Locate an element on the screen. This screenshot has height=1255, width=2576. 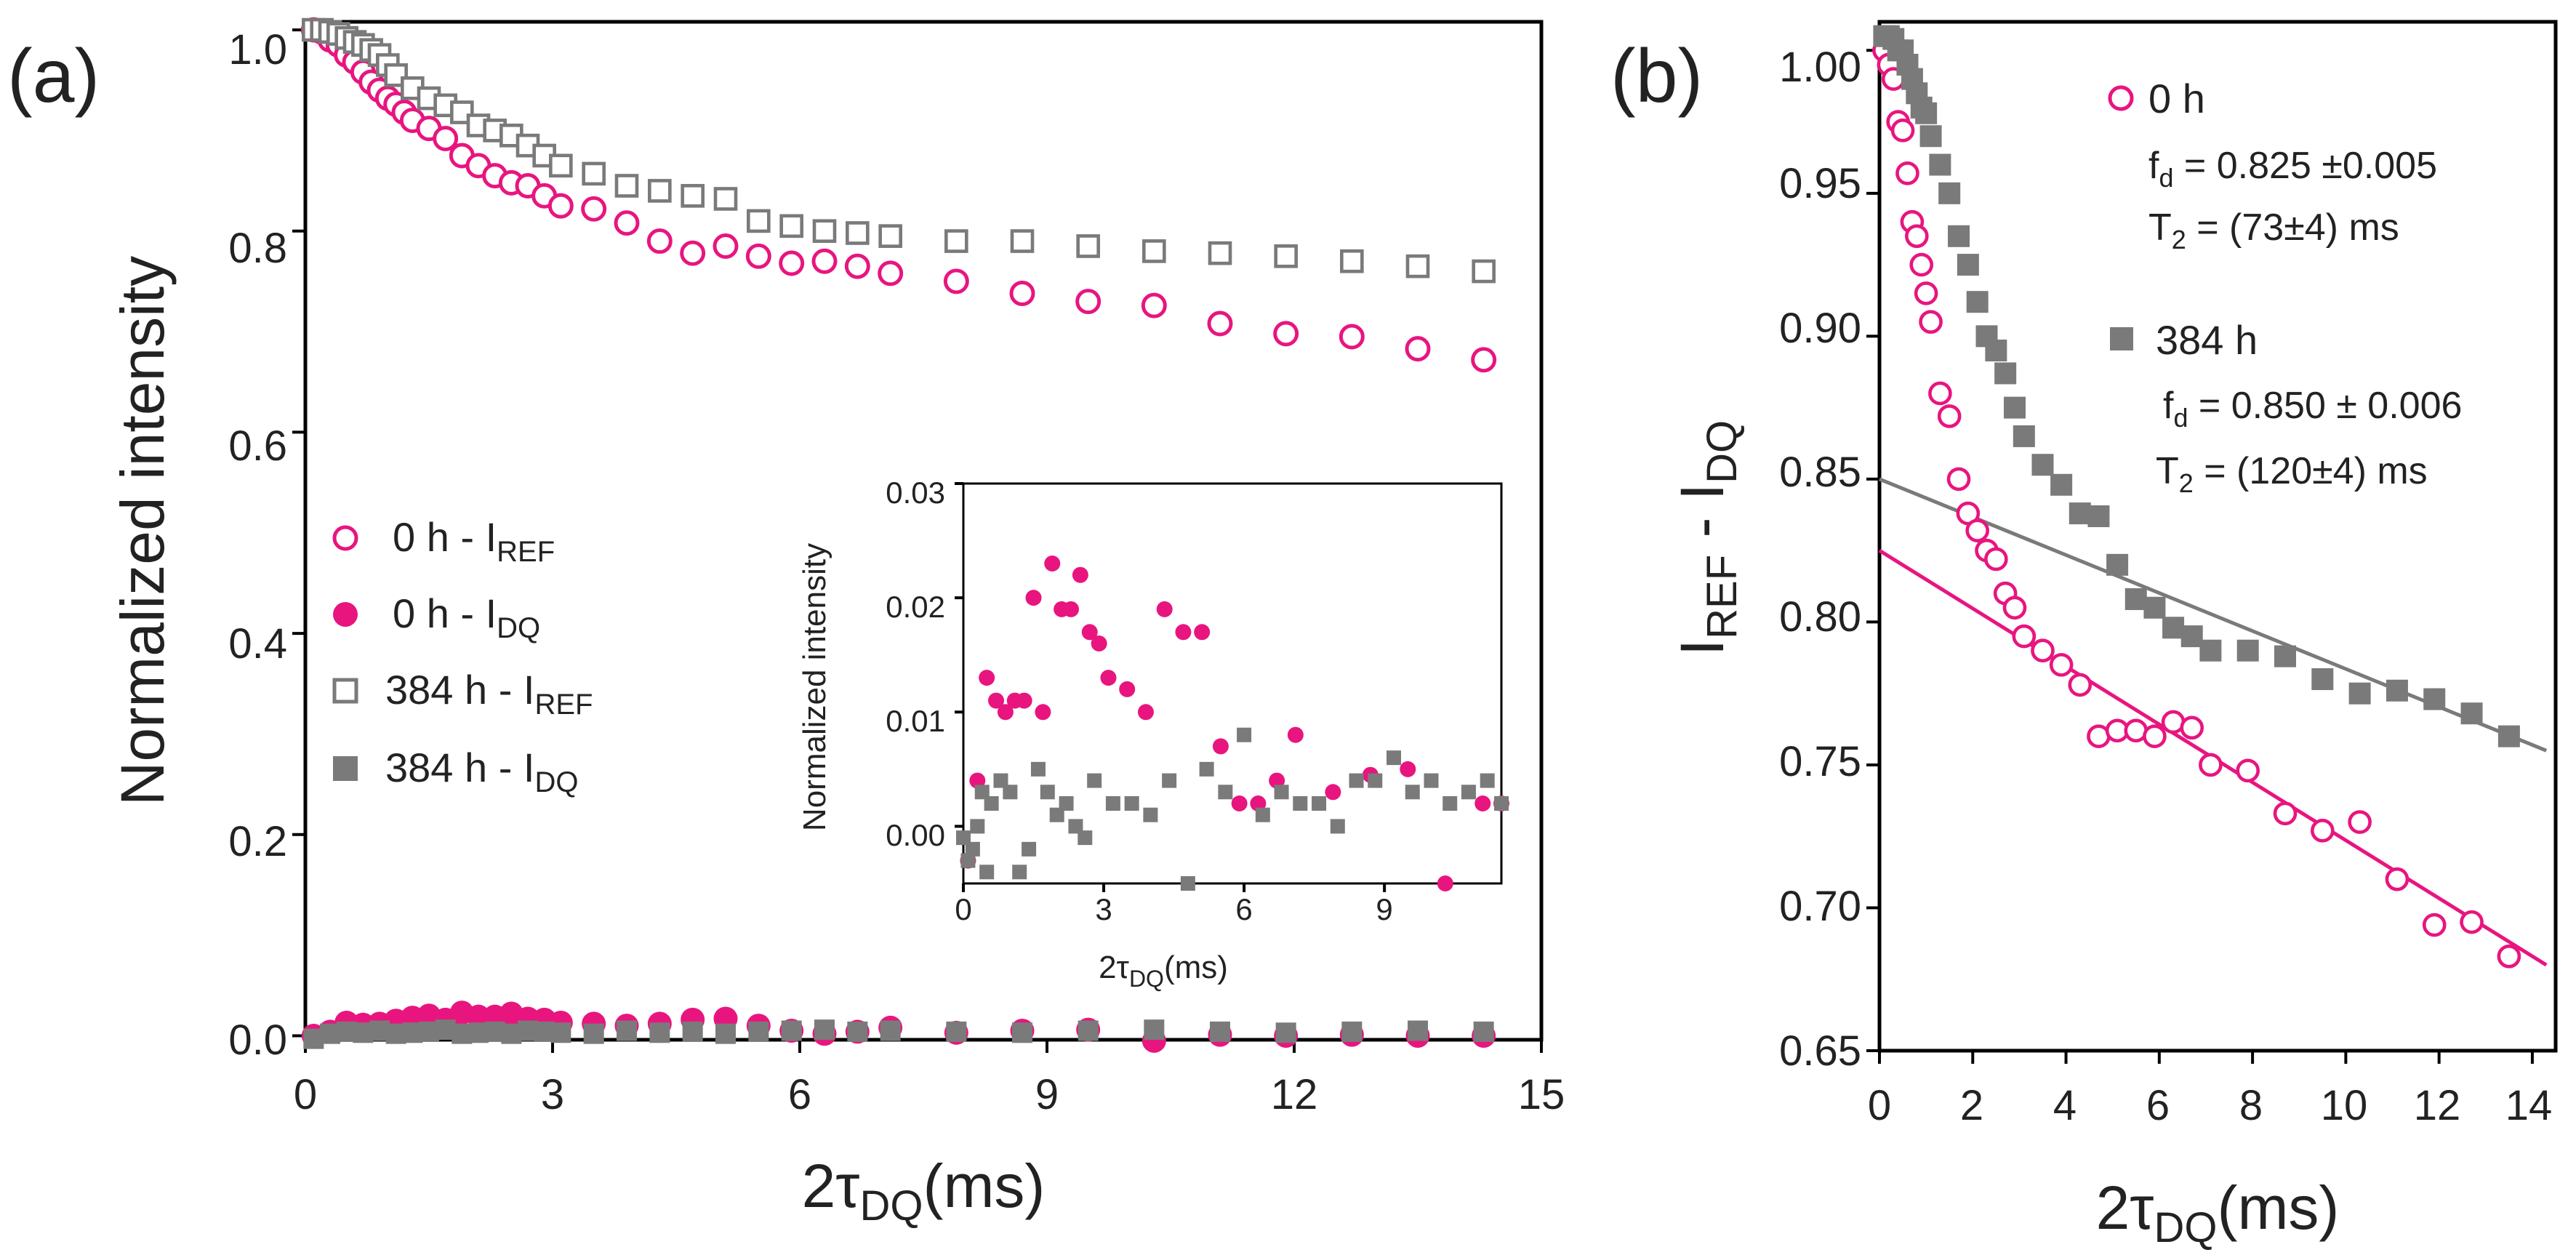
y-tick-label: 0.65 is located at coordinates (1820, 1051).